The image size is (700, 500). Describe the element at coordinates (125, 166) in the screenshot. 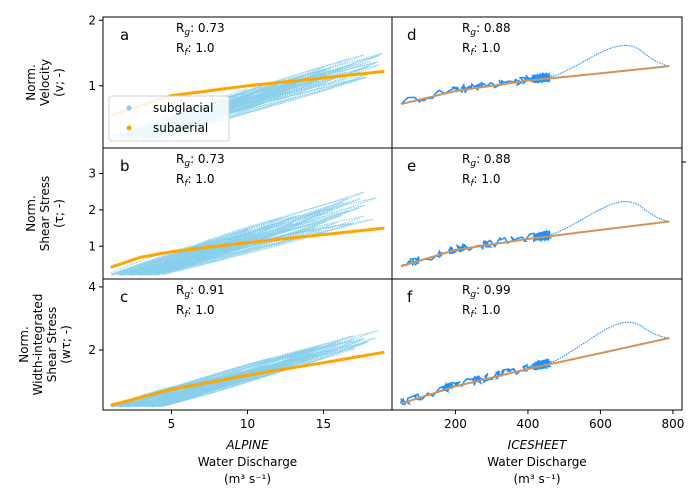

I see `panel-letter-b: b` at that location.